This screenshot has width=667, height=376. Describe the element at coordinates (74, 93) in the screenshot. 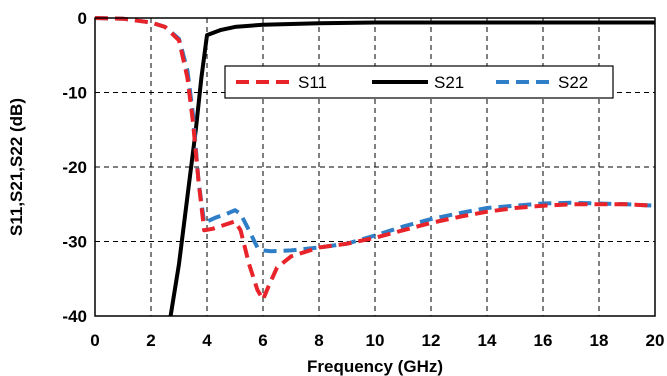

I see `y-tick-label: -10` at that location.